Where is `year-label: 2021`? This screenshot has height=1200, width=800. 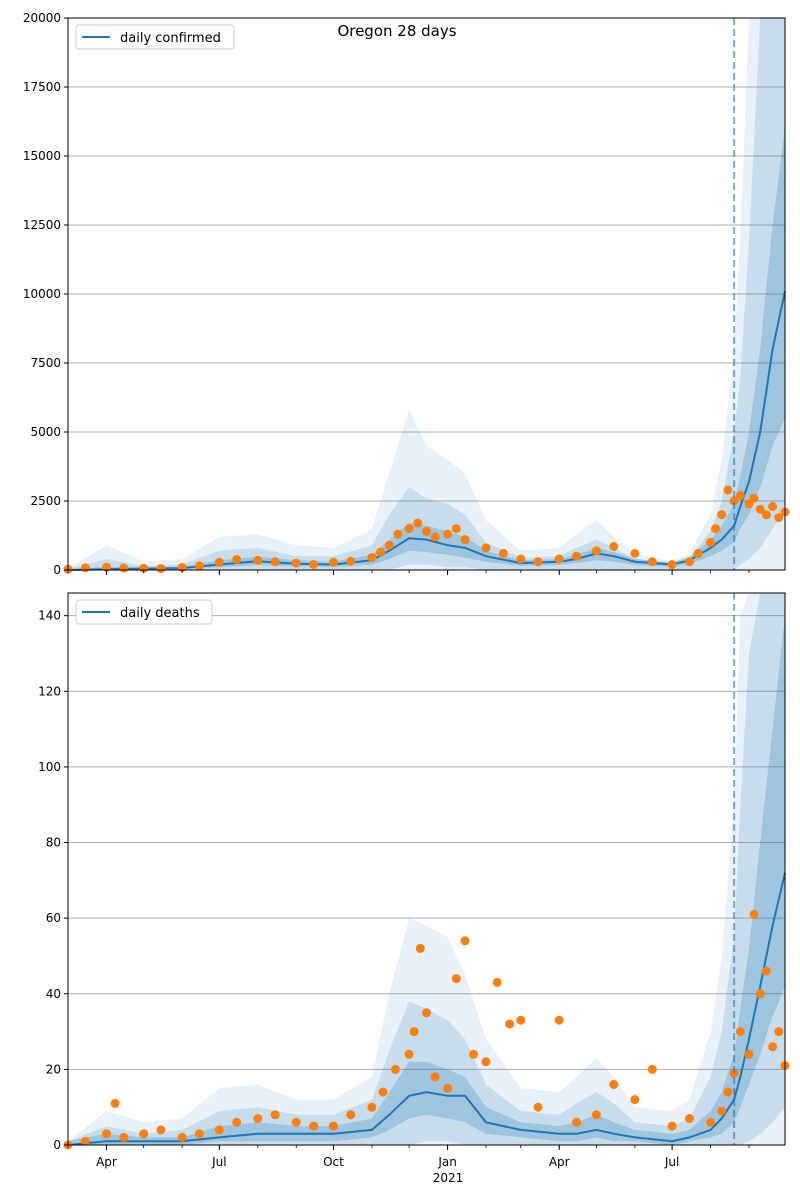 year-label: 2021 is located at coordinates (448, 1178).